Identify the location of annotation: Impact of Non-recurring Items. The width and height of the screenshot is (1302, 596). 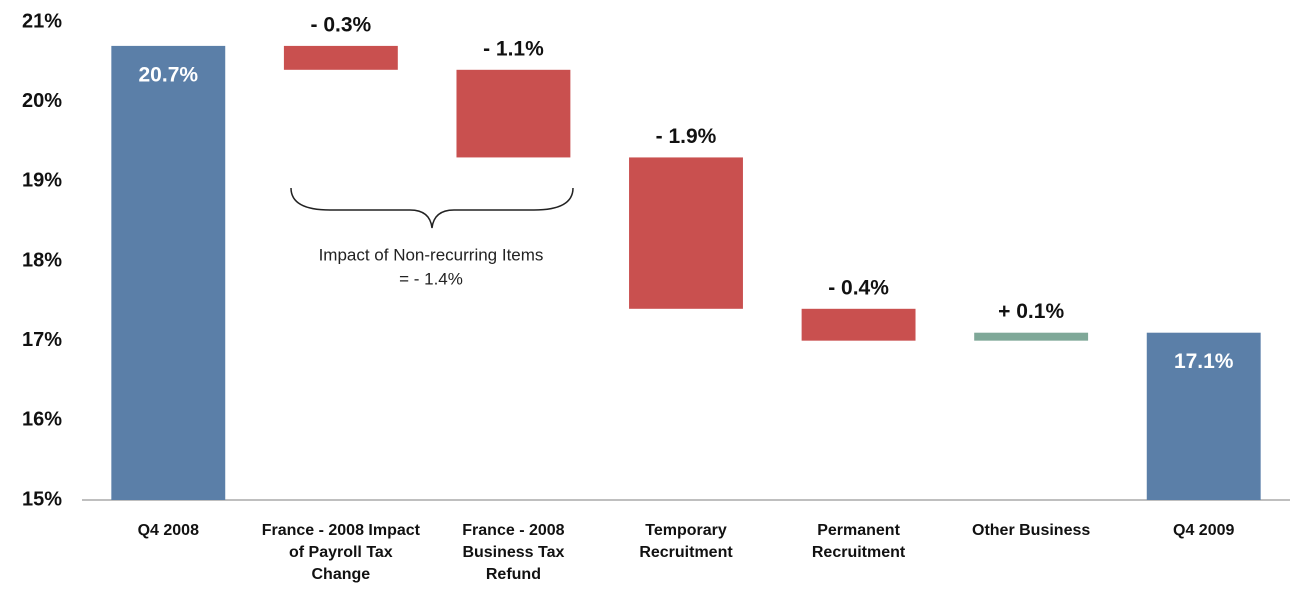
(431, 254).